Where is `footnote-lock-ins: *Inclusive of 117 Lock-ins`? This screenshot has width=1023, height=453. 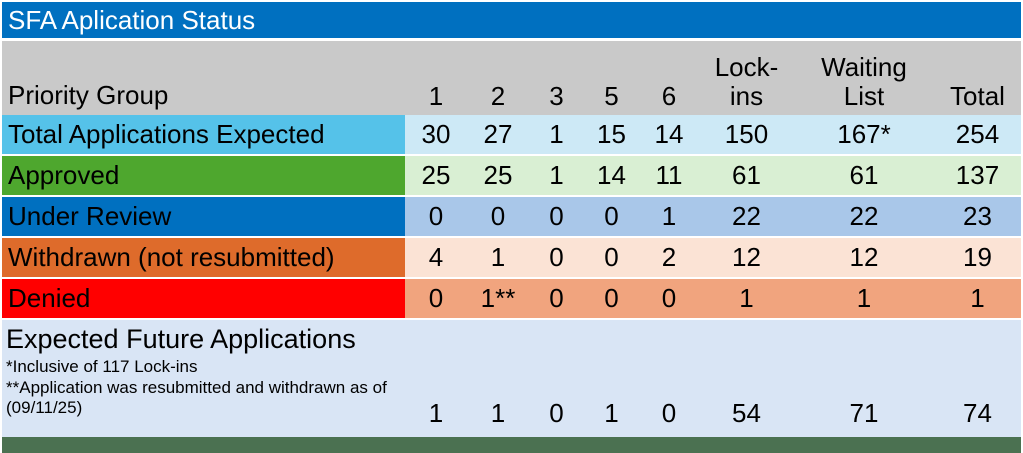 footnote-lock-ins: *Inclusive of 117 Lock-ins is located at coordinates (102, 366).